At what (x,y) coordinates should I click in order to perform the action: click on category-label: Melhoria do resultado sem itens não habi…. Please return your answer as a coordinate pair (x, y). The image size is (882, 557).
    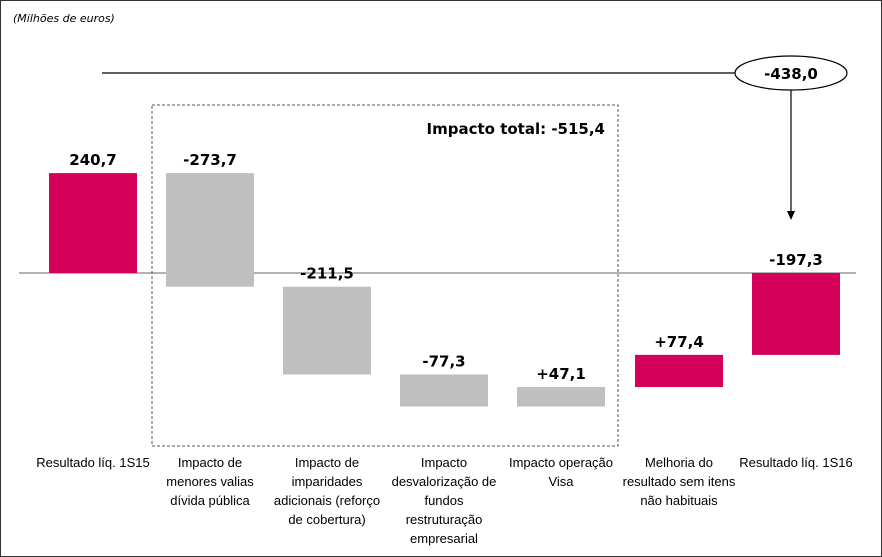
    Looking at the image, I should click on (679, 481).